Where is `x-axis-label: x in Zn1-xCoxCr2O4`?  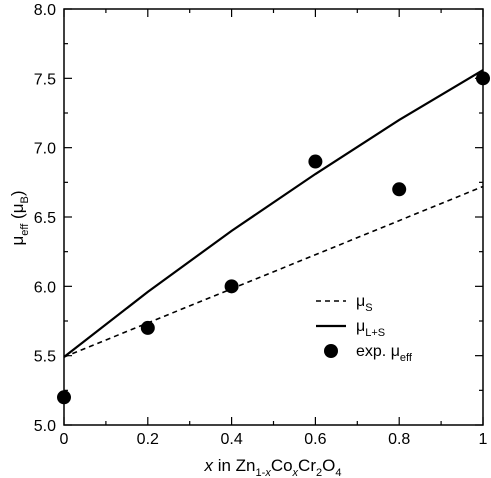 x-axis-label: x in Zn1-xCoxCr2O4 is located at coordinates (273, 467).